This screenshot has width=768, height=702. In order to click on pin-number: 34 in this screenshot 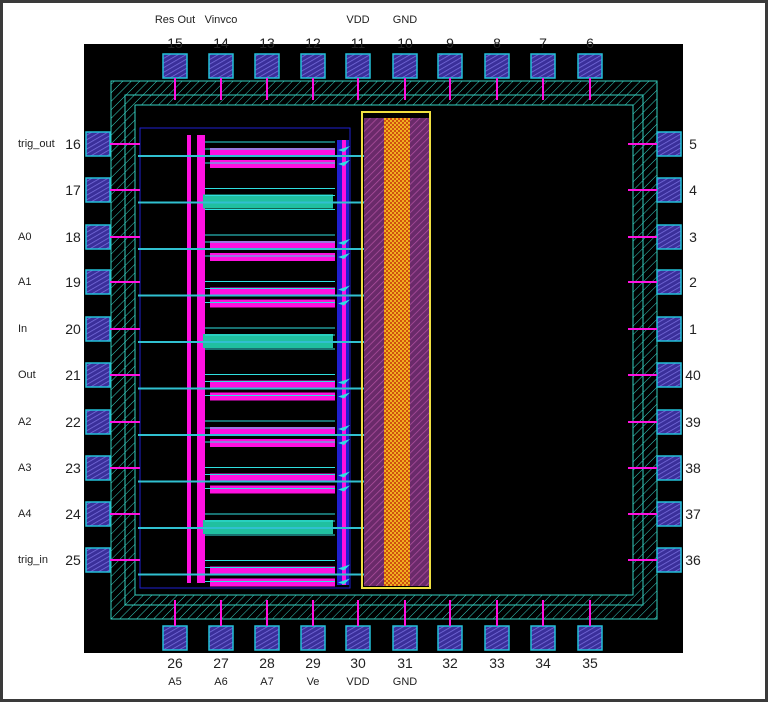, I will do `click(543, 663)`.